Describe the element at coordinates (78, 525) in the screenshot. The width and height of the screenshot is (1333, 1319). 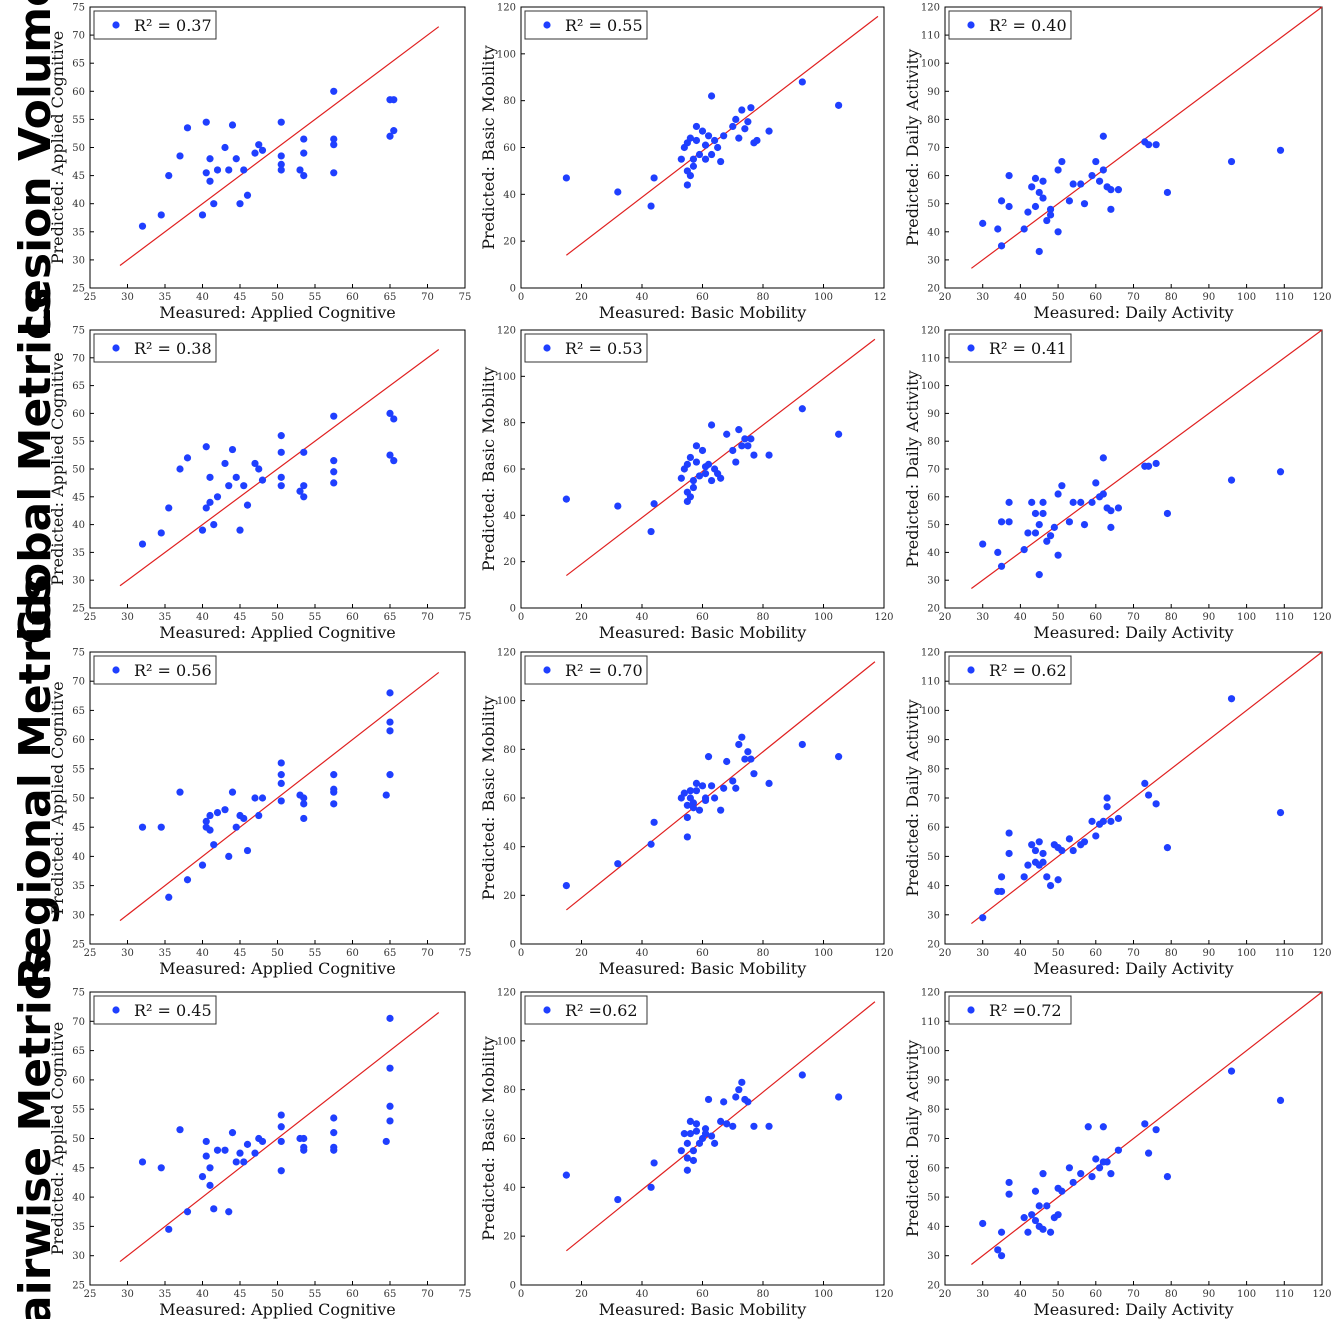
I see `y-tick-label: 40` at that location.